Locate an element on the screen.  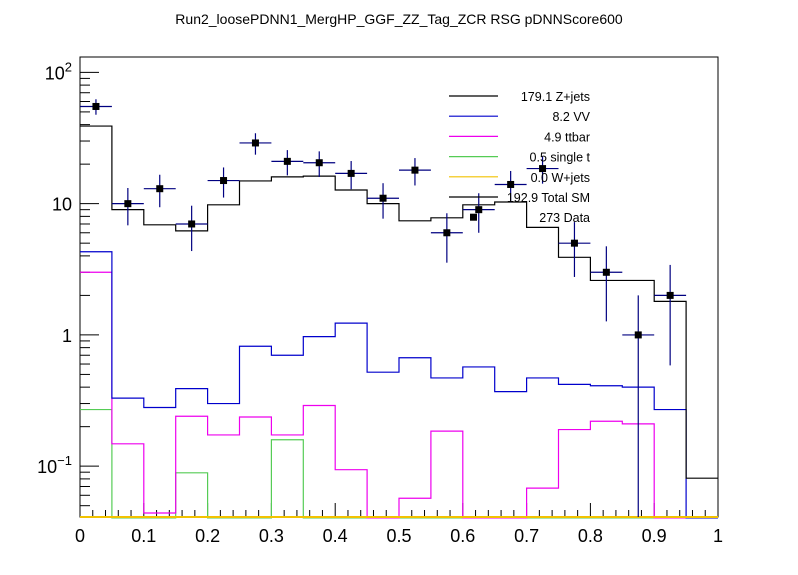
y-tick-label: 10² is located at coordinates (58, 71).